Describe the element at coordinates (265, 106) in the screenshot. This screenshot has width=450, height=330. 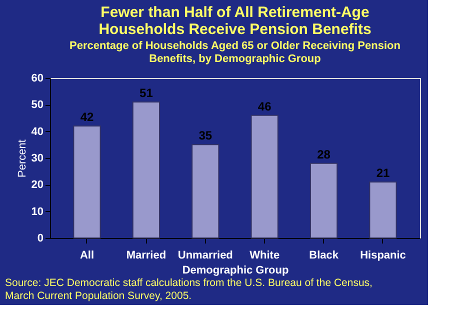
I see `data-label: 46` at that location.